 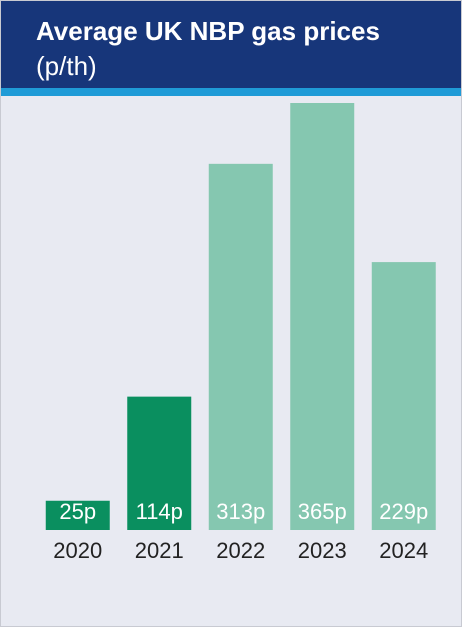 What do you see at coordinates (403, 511) in the screenshot?
I see `value-label: 229p` at bounding box center [403, 511].